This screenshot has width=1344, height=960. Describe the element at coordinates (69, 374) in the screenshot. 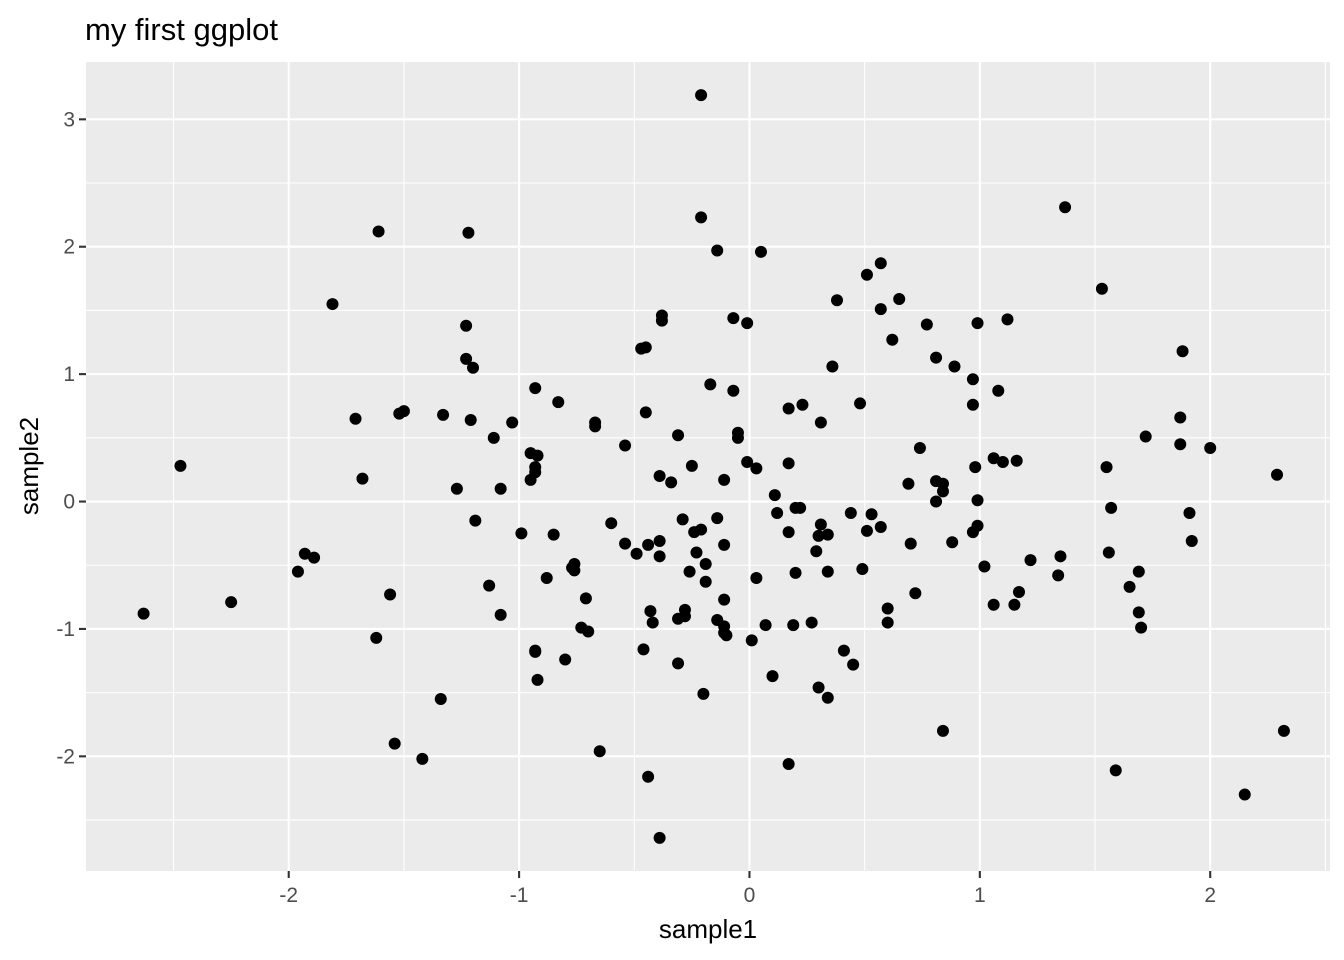

I see `y-tick-label: 1` at that location.